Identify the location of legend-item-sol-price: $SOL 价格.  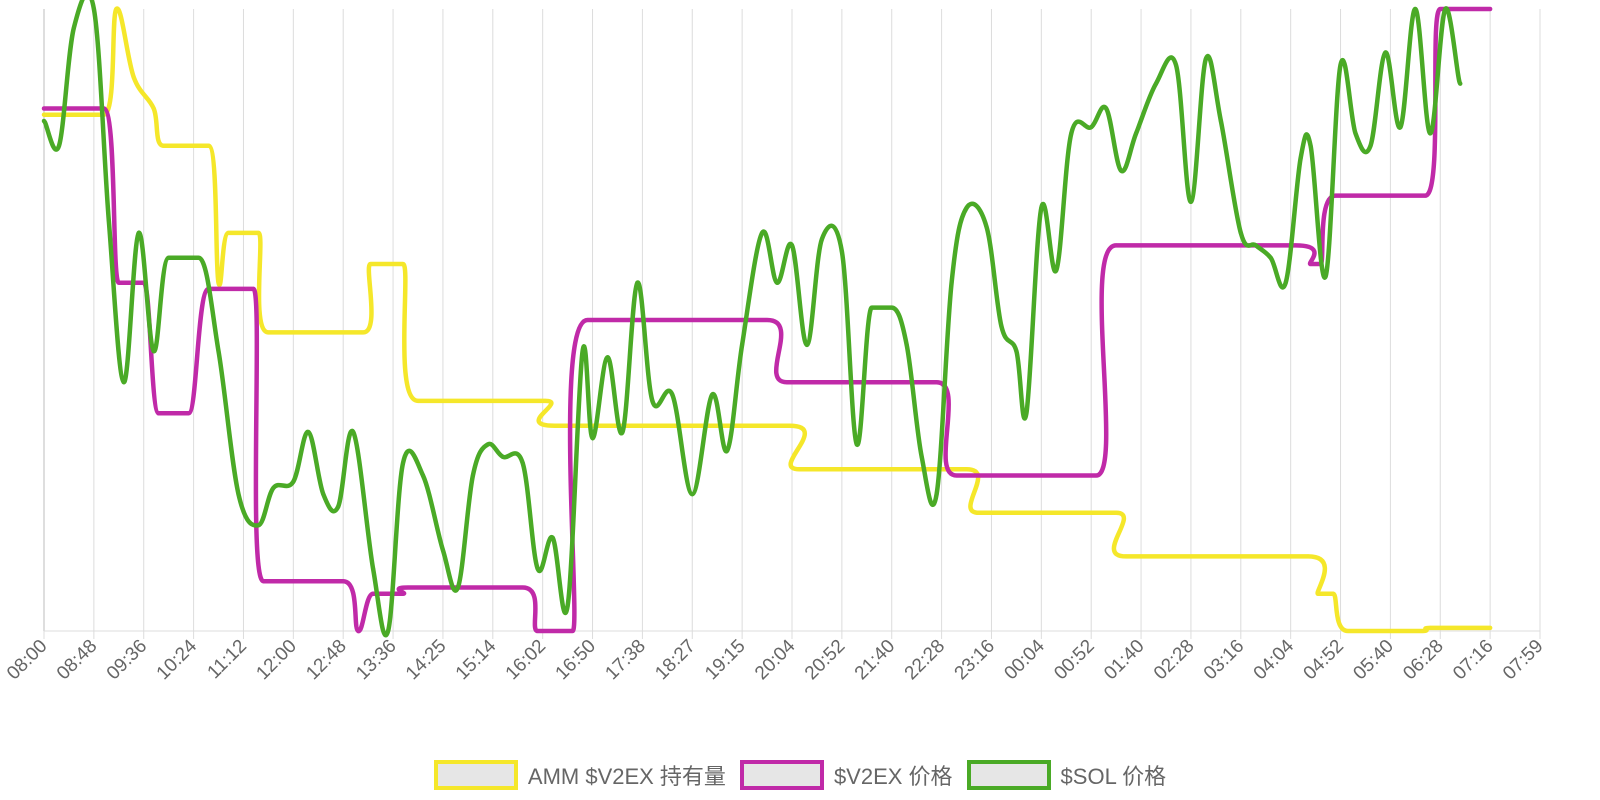
(1066, 775).